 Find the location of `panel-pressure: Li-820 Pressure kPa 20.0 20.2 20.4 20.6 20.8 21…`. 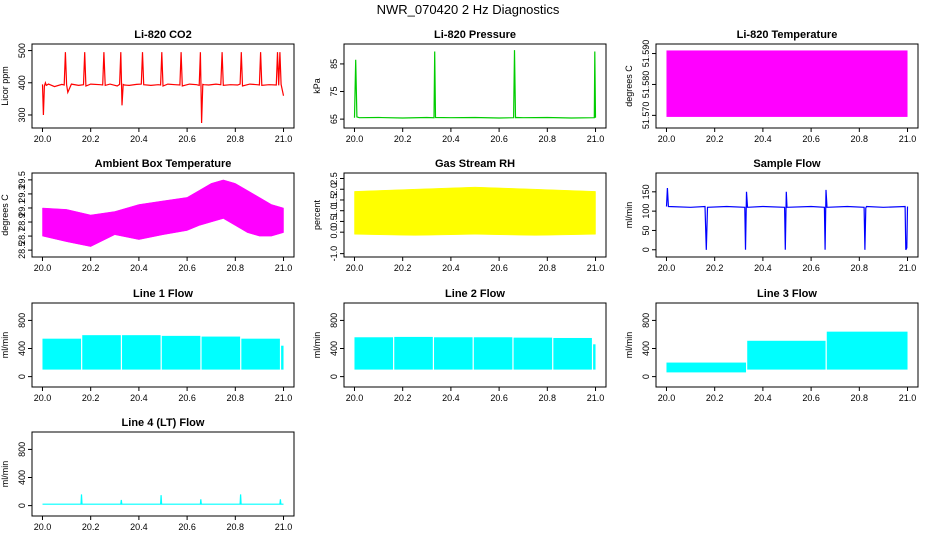

panel-pressure: Li-820 Pressure kPa 20.0 20.2 20.4 20.6 20.8 21… is located at coordinates (459, 86).